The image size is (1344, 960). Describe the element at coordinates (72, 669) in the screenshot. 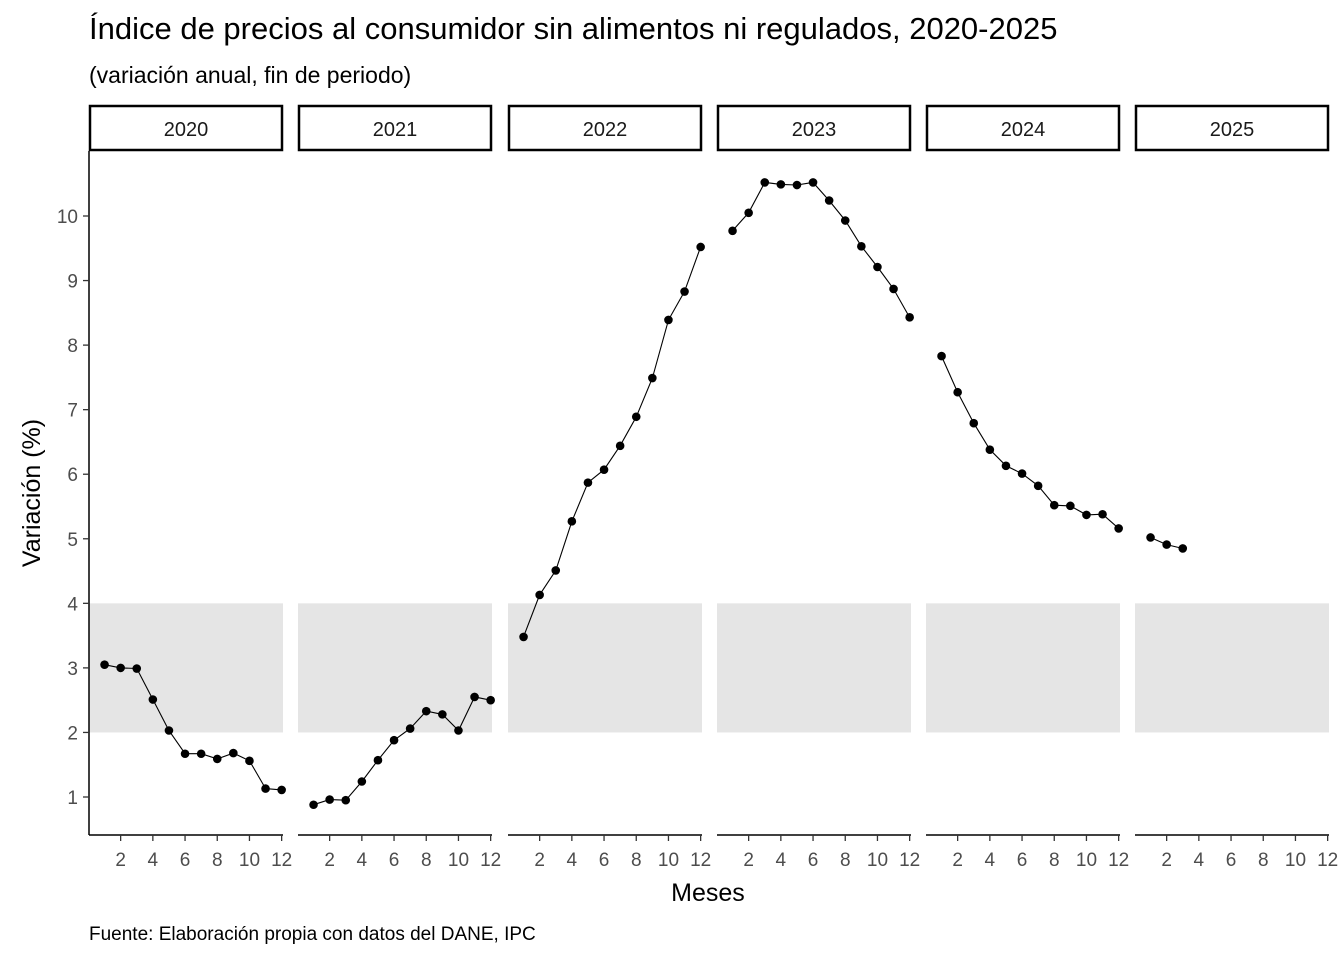

I see `y-tick-label: 3` at that location.